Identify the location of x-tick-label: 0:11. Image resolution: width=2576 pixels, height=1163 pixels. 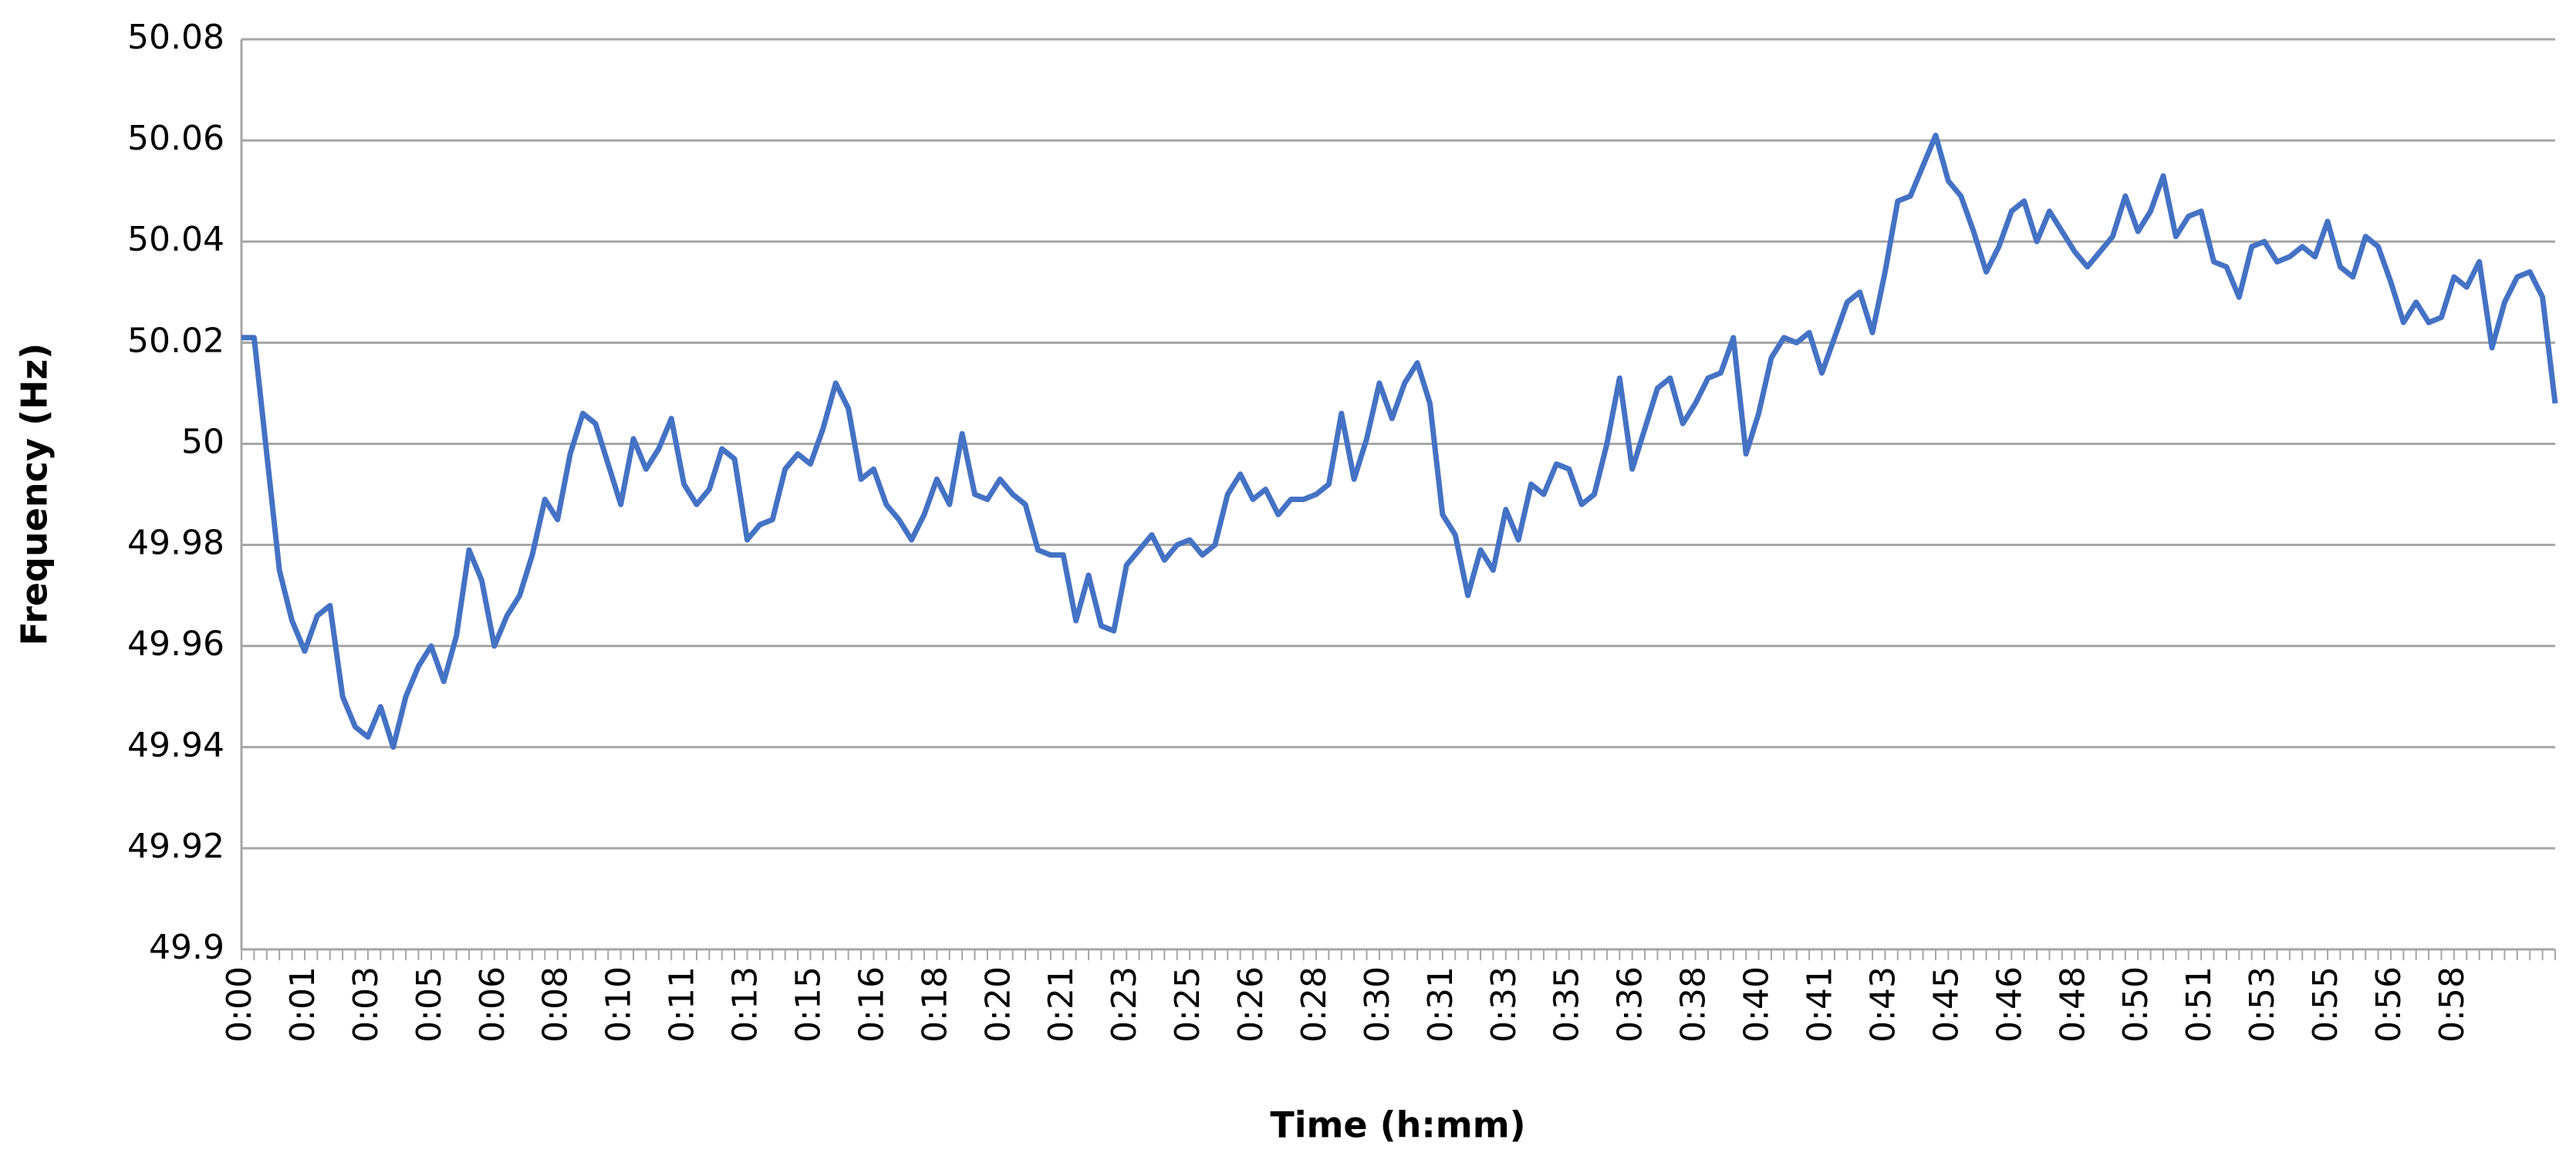
(682, 1005).